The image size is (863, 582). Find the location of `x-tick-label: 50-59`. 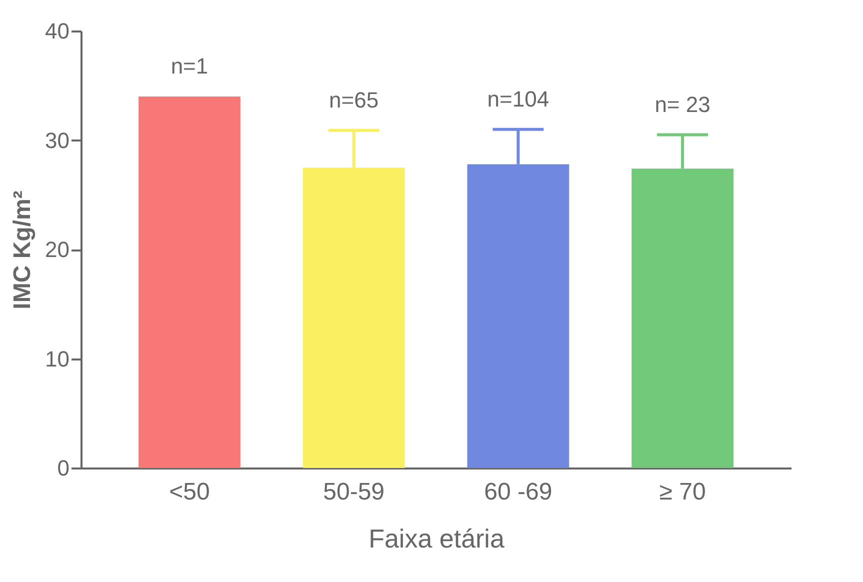

x-tick-label: 50-59 is located at coordinates (354, 492).